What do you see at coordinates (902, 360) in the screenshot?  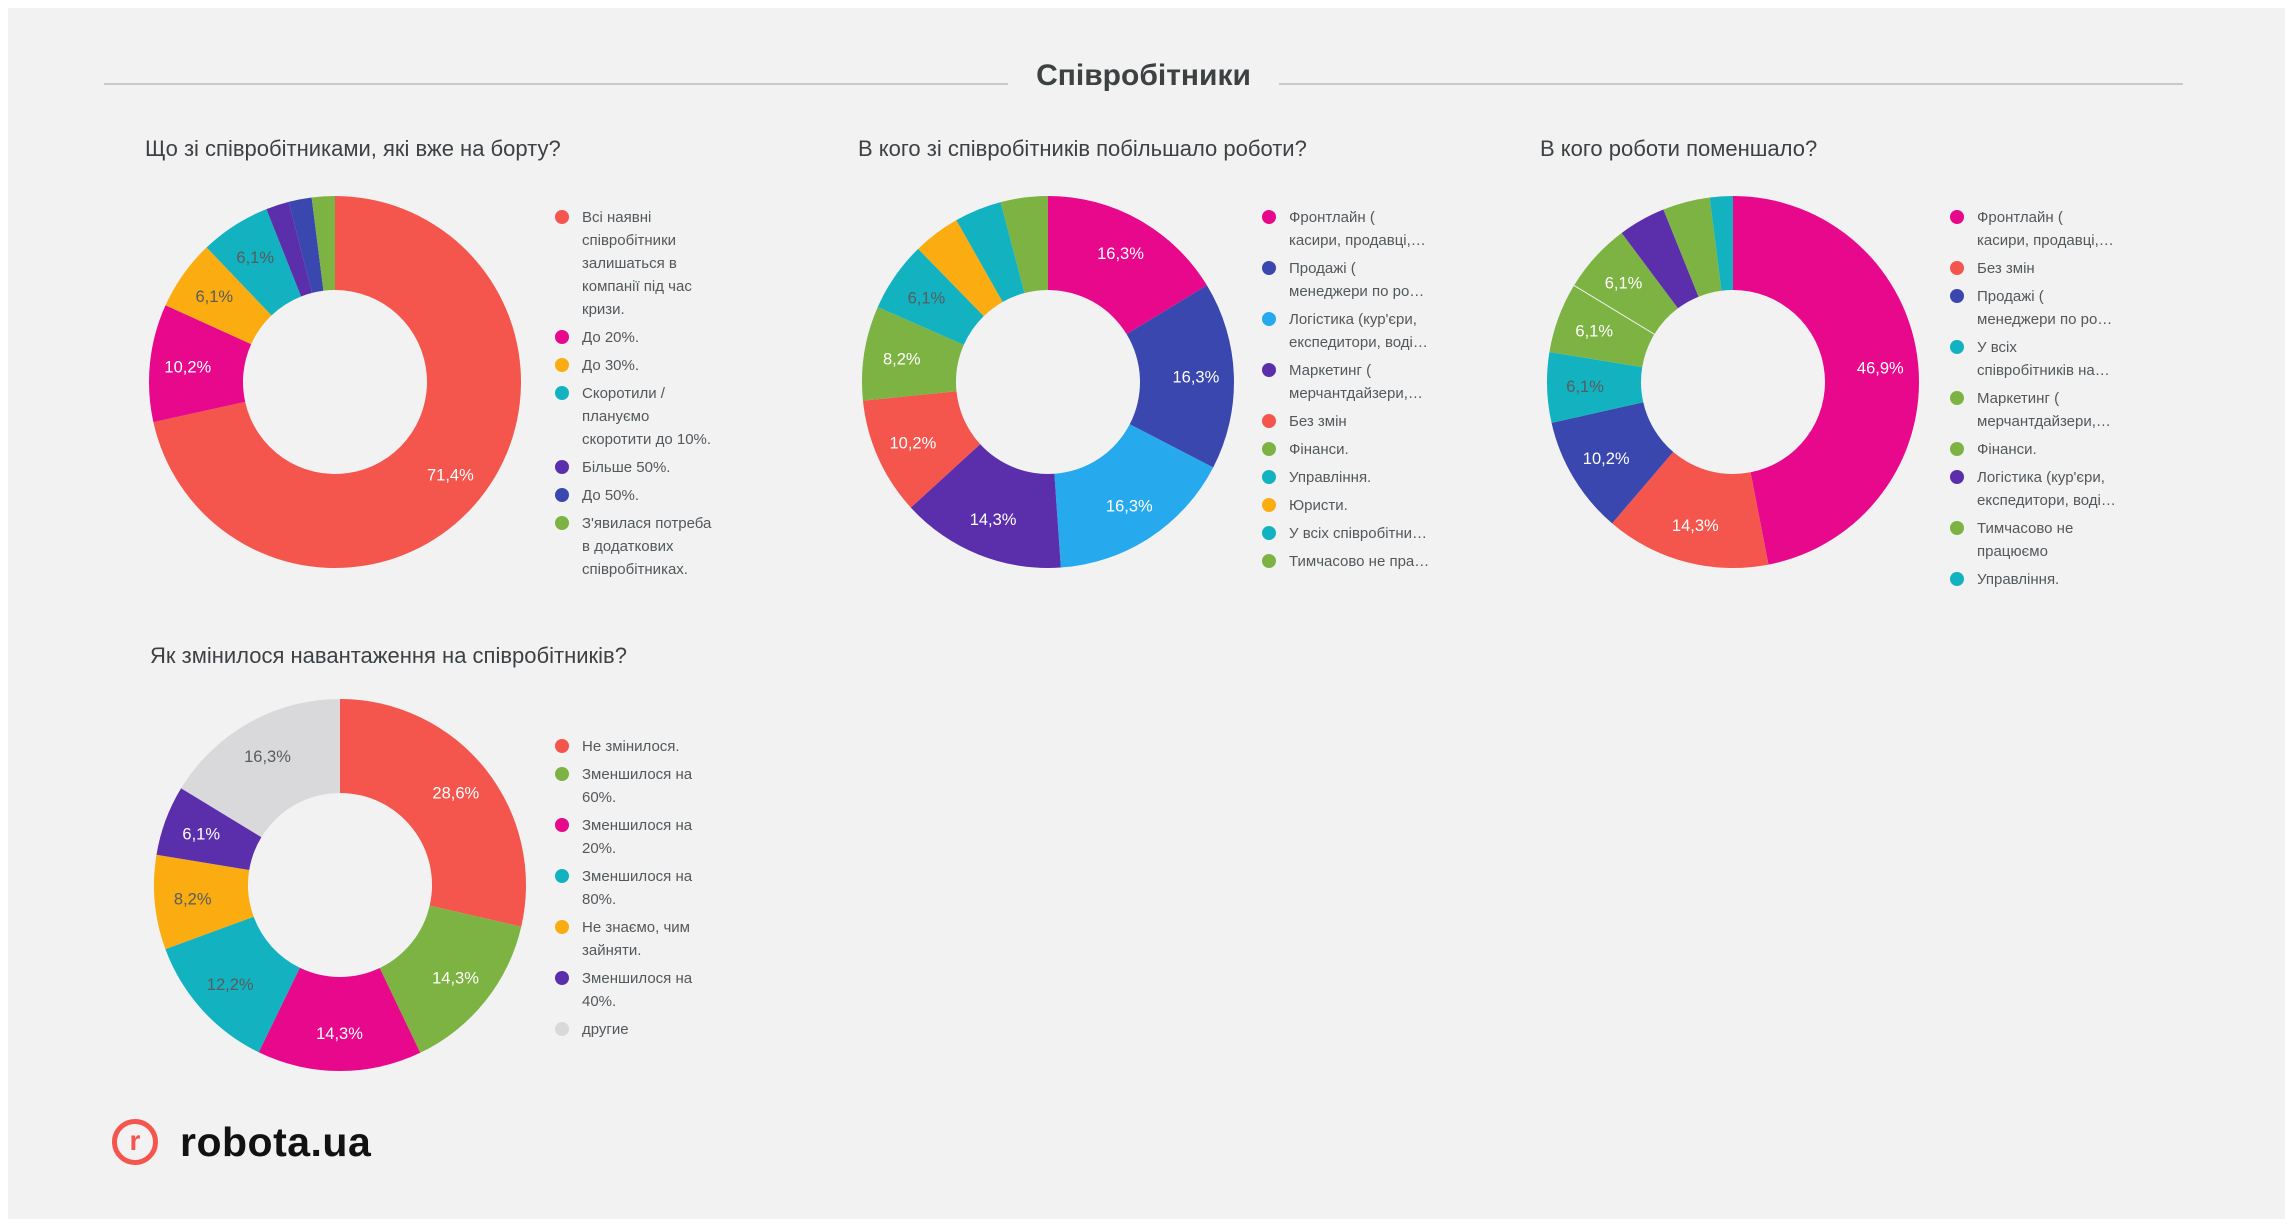 I see `slice-percent-label: 8,2%` at bounding box center [902, 360].